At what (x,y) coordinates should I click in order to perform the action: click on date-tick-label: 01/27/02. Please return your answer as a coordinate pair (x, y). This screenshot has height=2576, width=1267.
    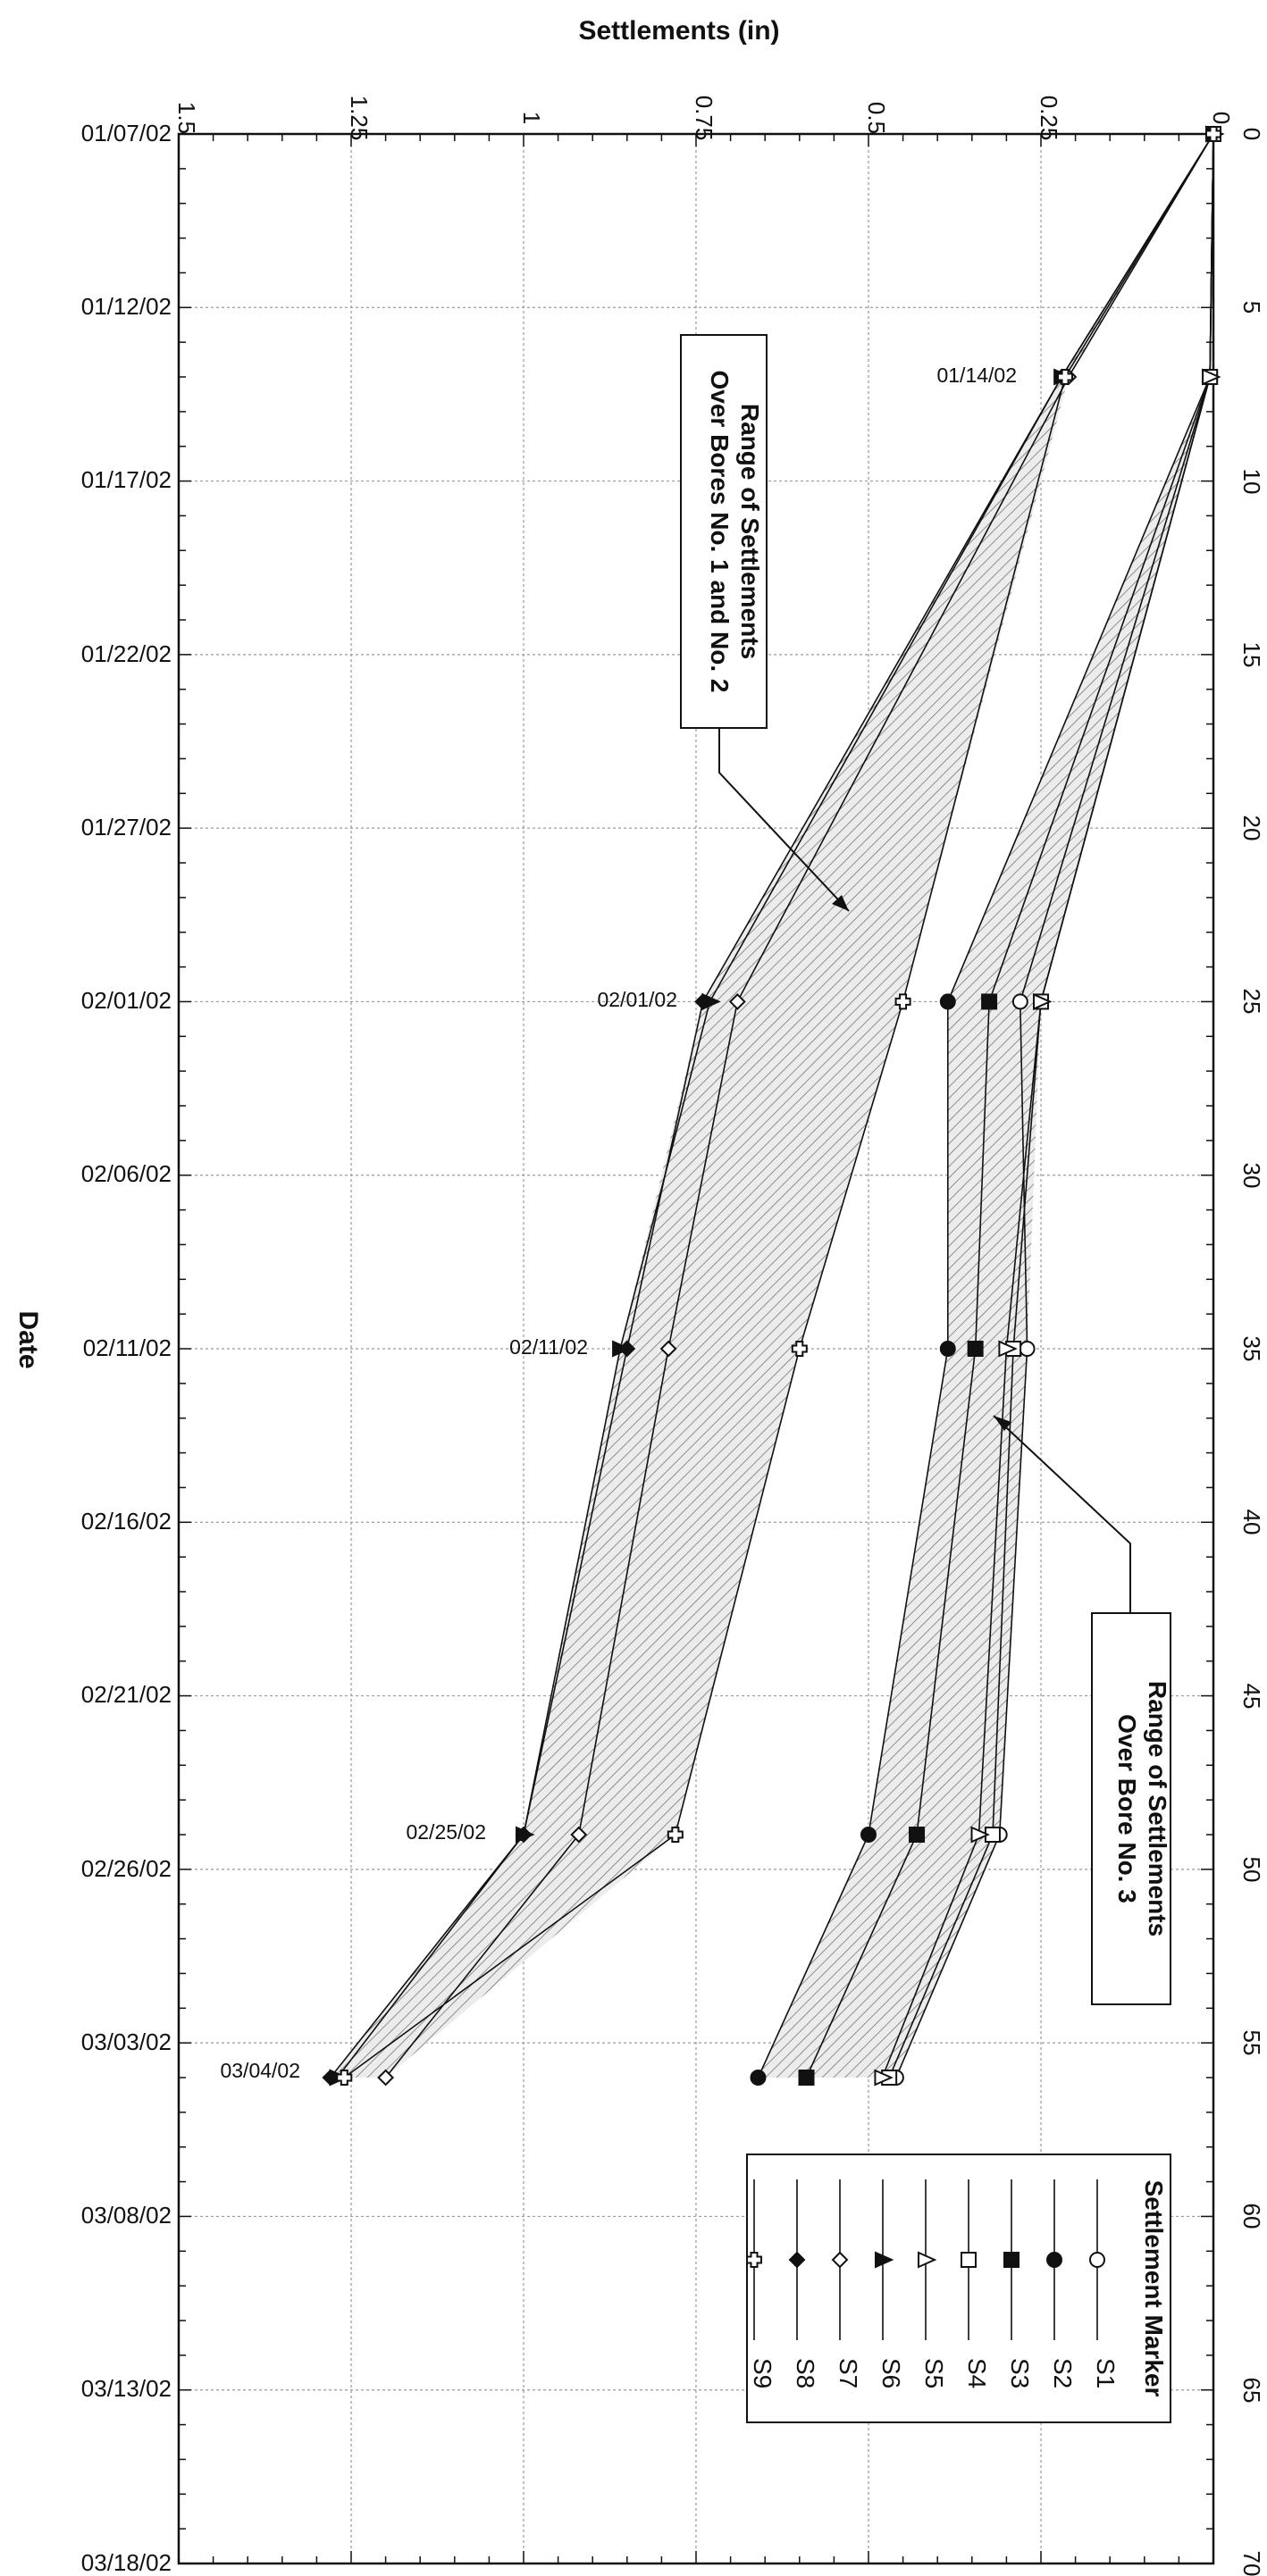
    Looking at the image, I should click on (126, 828).